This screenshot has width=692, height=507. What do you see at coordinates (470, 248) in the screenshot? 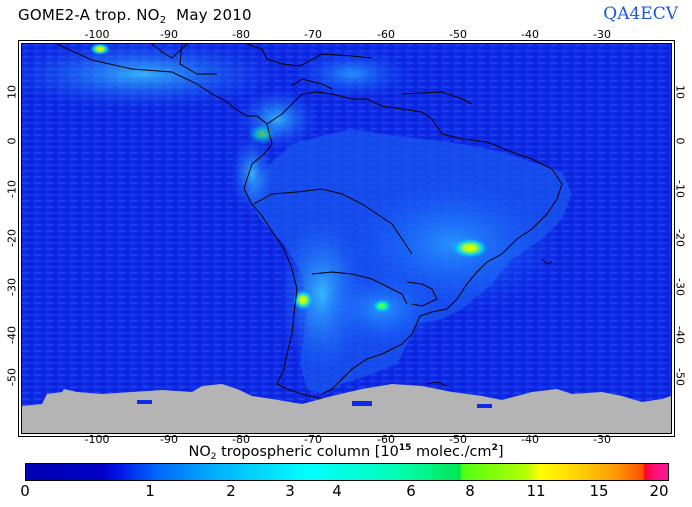
I see `hotspot-sao-paulo` at bounding box center [470, 248].